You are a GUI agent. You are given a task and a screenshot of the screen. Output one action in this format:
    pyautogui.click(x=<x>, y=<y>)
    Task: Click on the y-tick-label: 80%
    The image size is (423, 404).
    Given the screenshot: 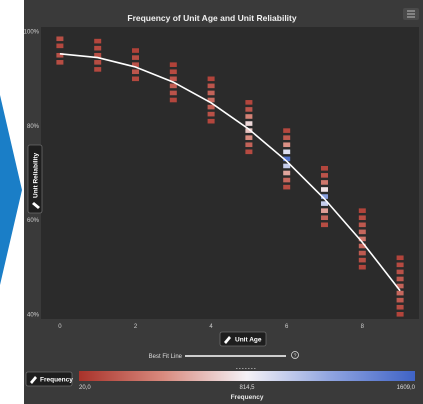 What is the action you would take?
    pyautogui.click(x=33, y=127)
    